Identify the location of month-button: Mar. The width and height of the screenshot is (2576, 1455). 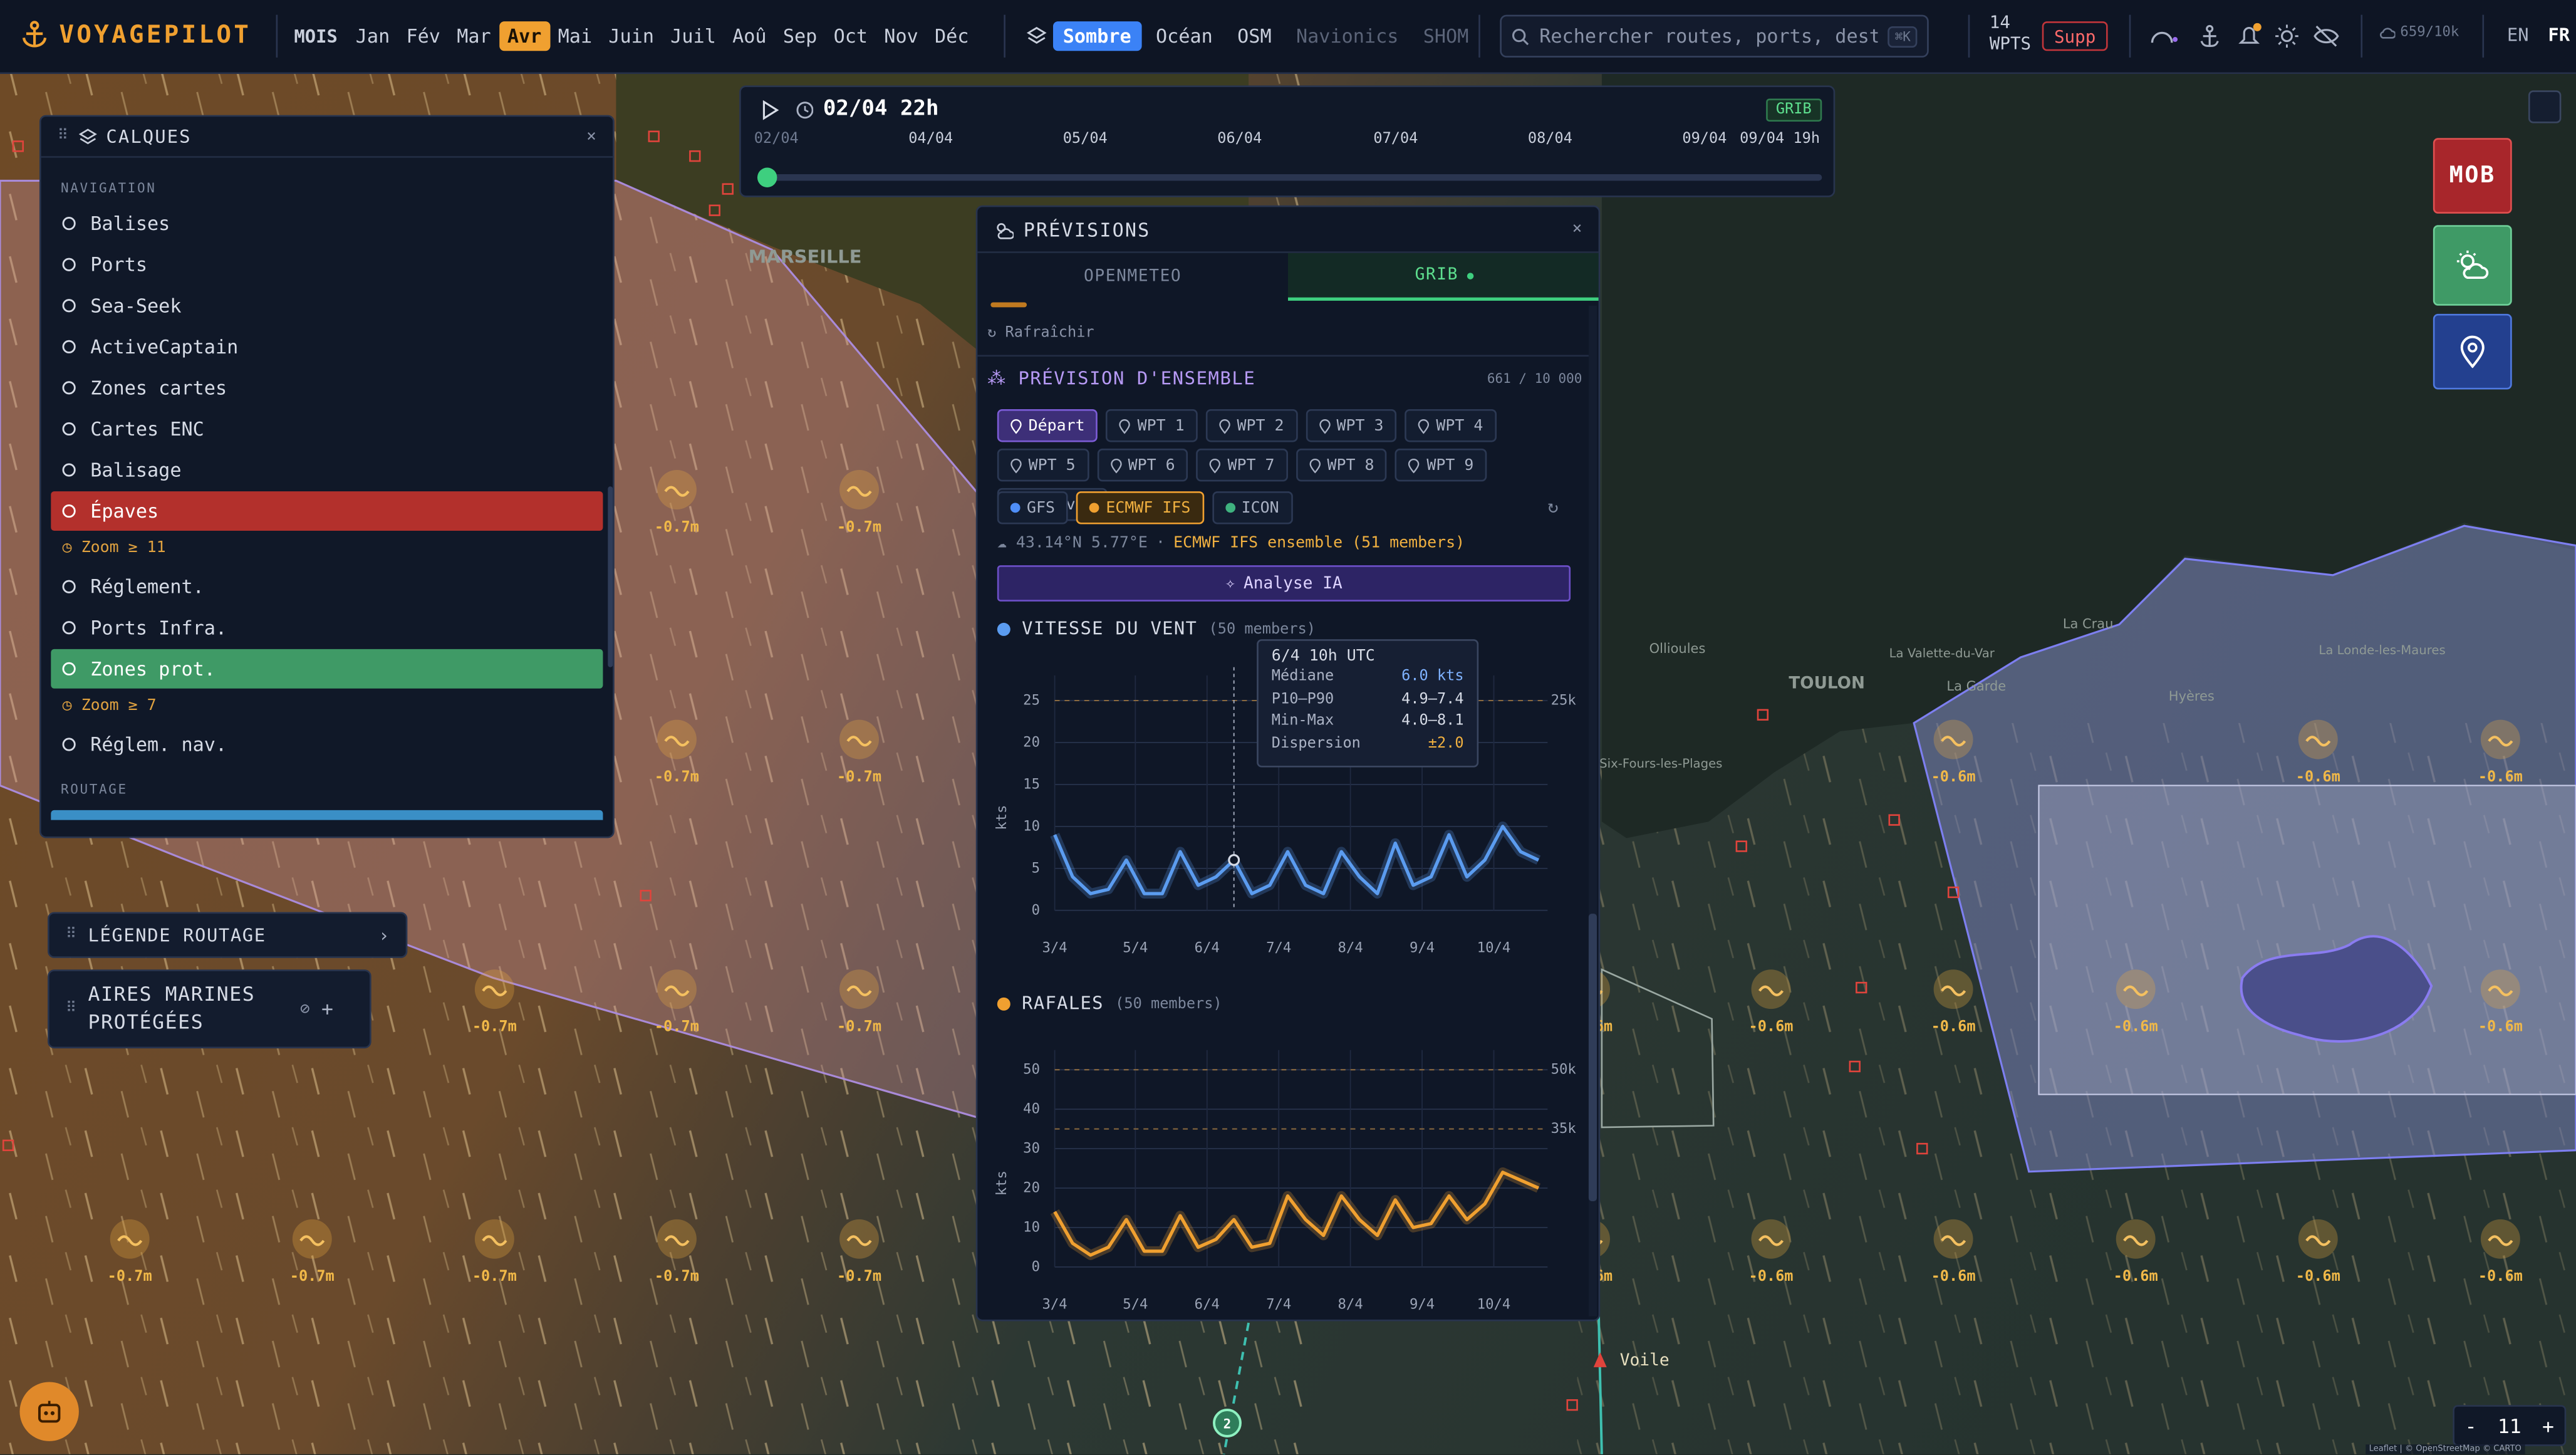
(474, 36).